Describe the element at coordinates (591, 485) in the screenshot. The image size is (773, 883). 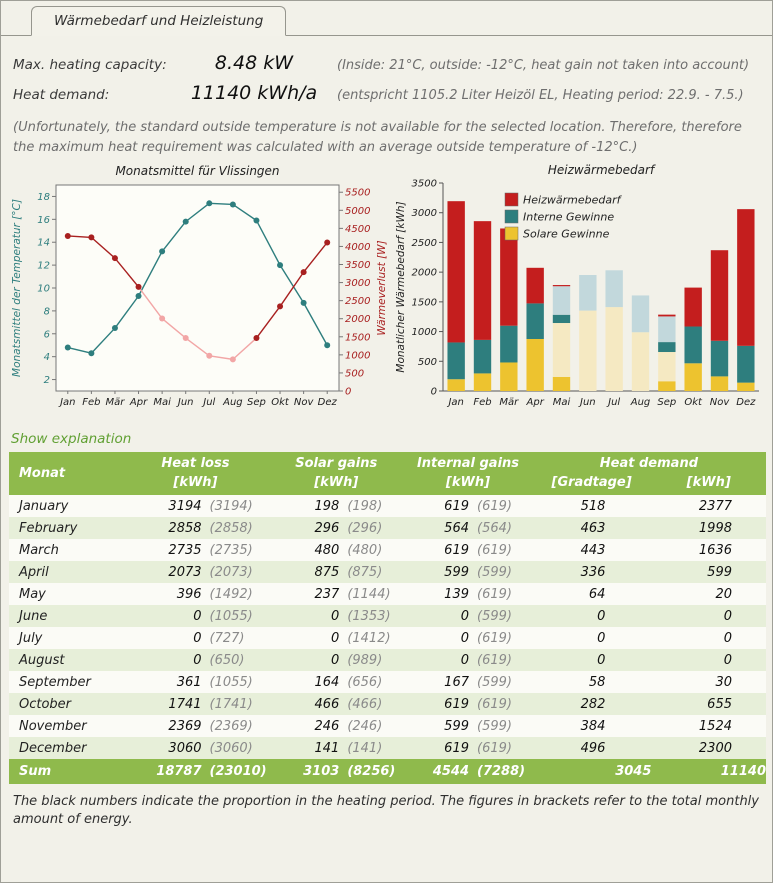
I see `unit-gradtage: [Gradtage]` at that location.